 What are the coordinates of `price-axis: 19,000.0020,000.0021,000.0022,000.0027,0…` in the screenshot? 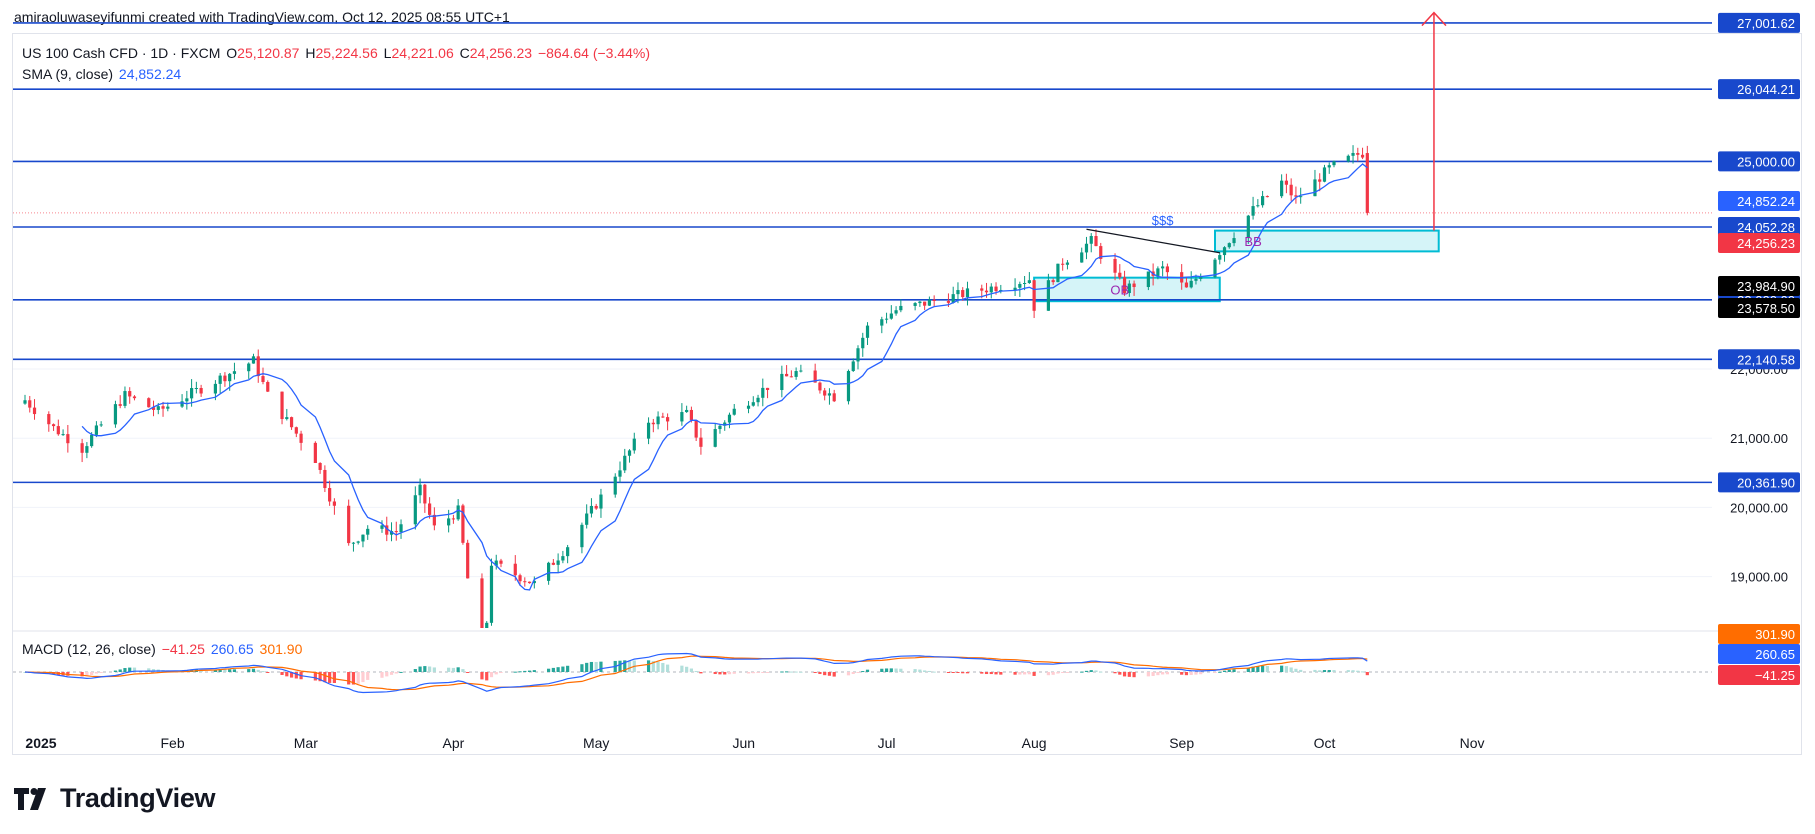 It's located at (1759, 348).